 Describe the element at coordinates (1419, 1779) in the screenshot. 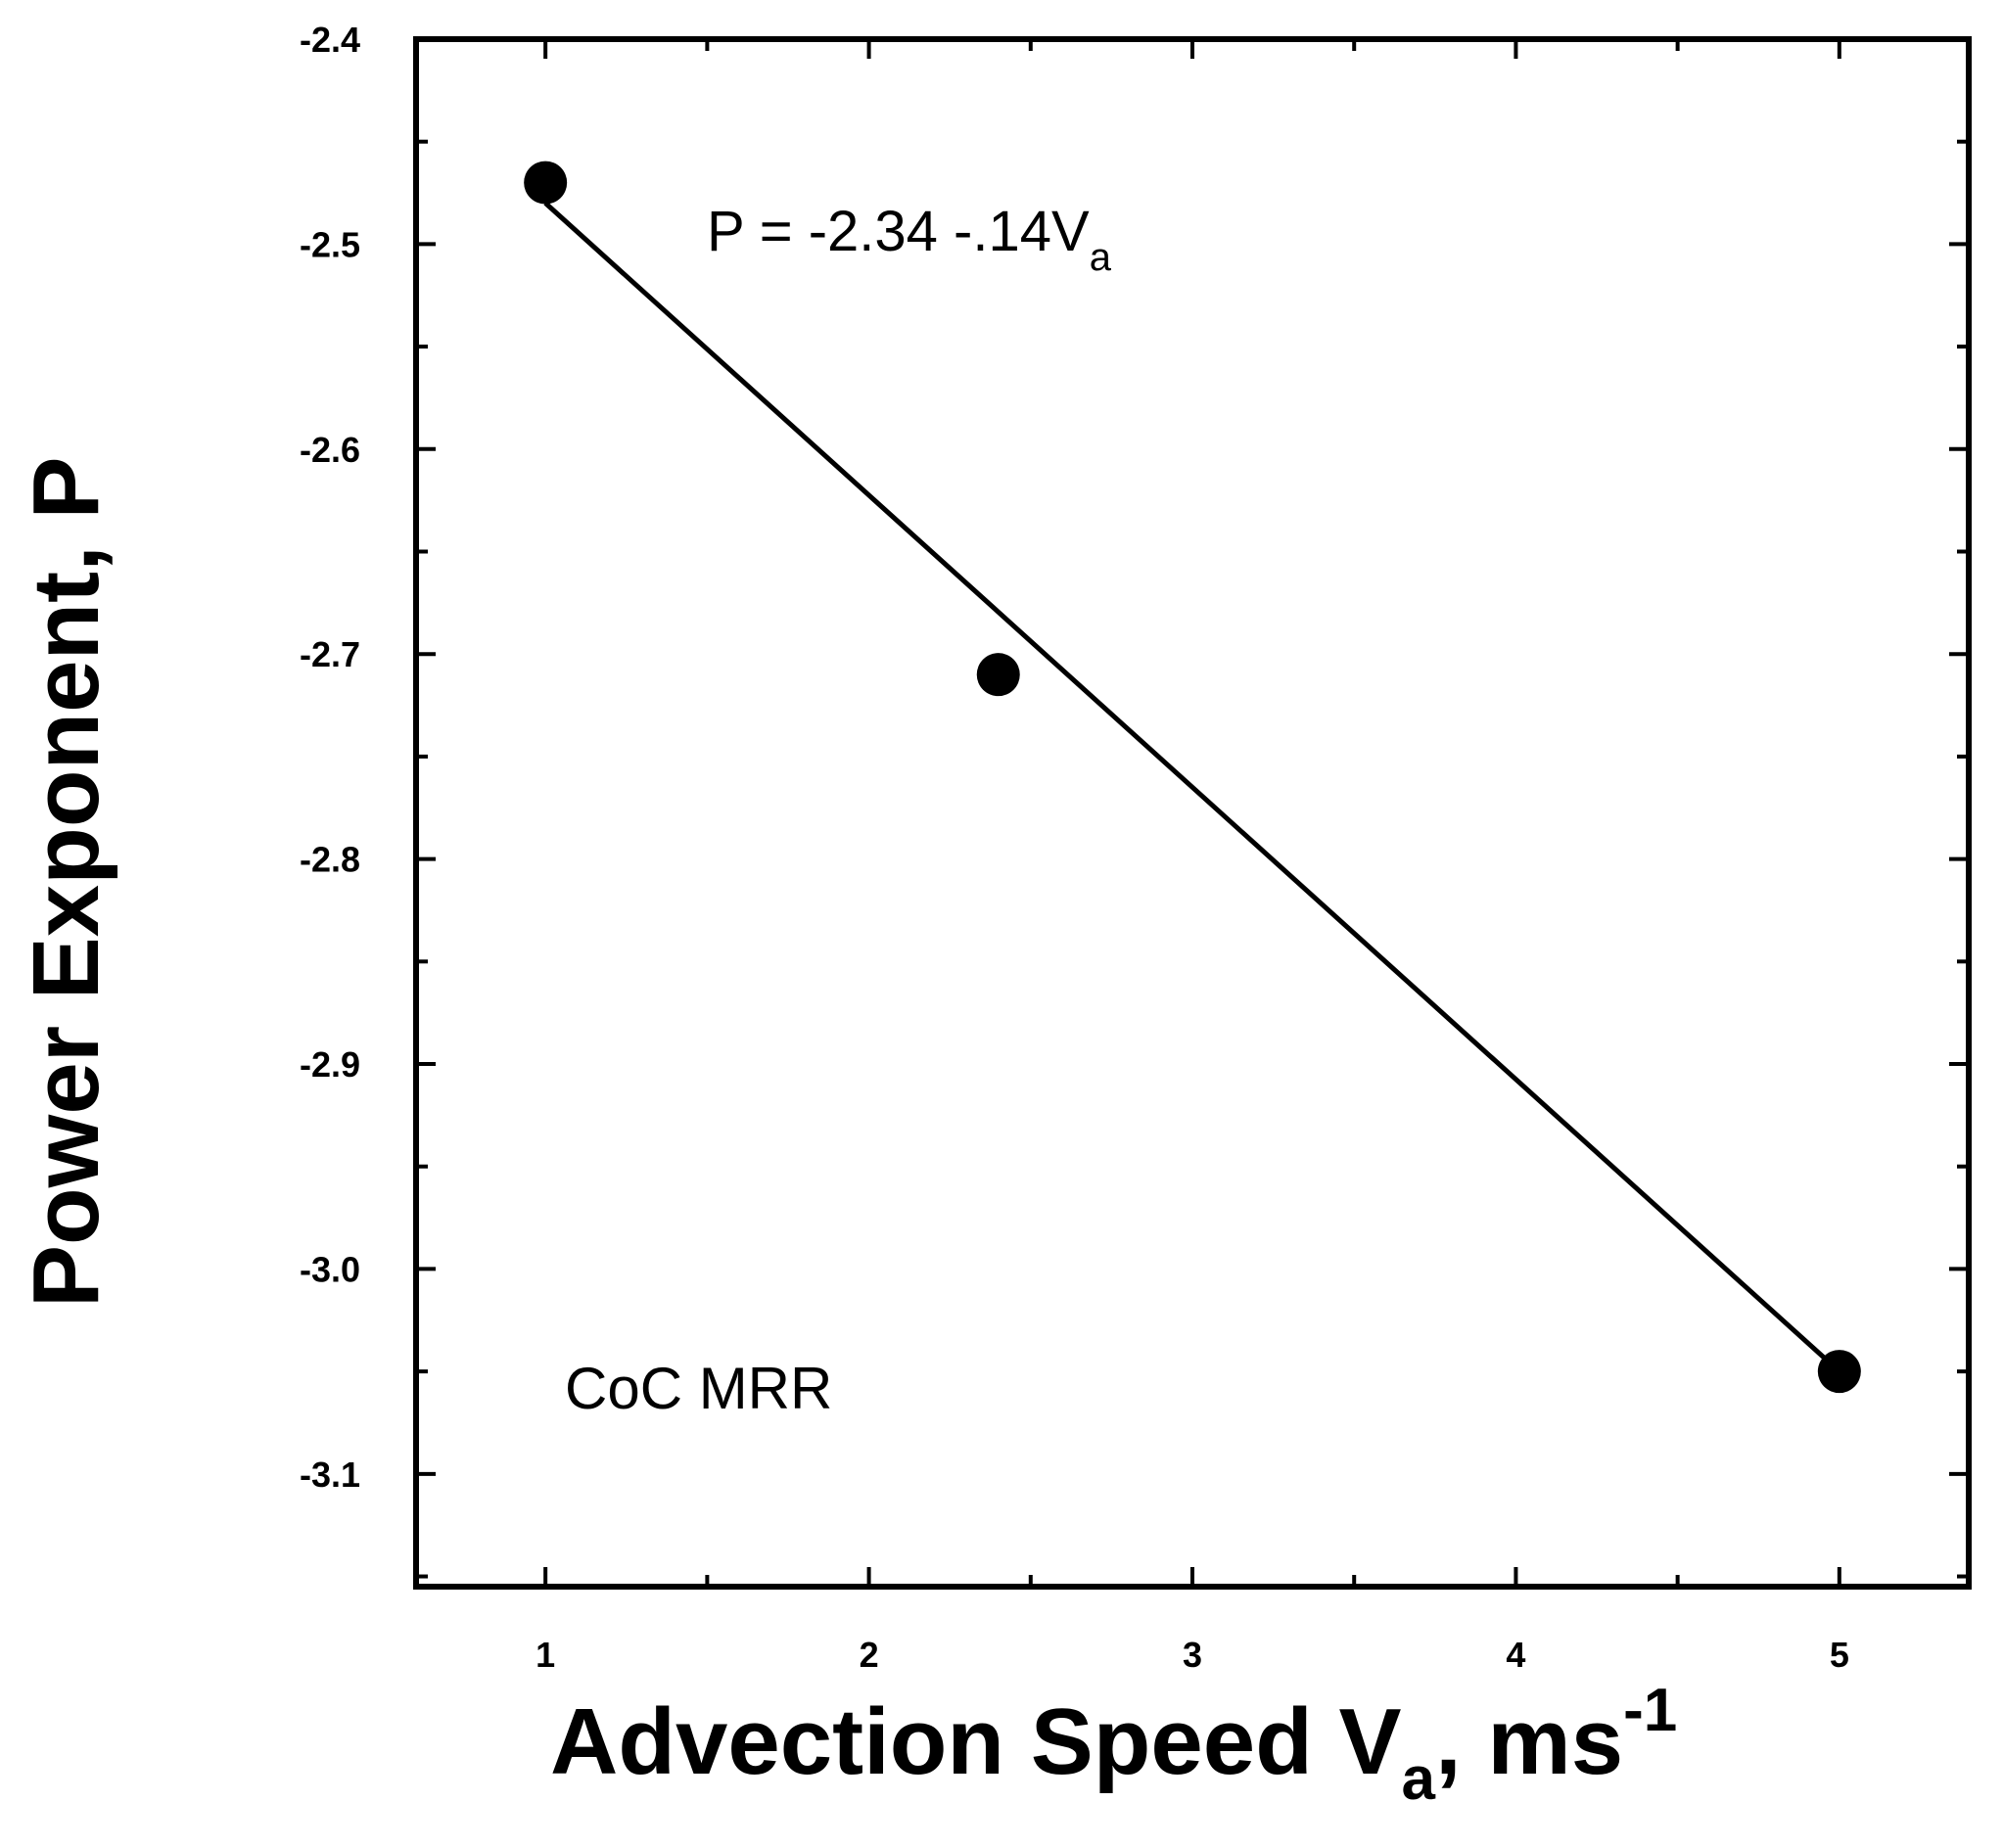

I see `x-axis-title-sub: a` at that location.